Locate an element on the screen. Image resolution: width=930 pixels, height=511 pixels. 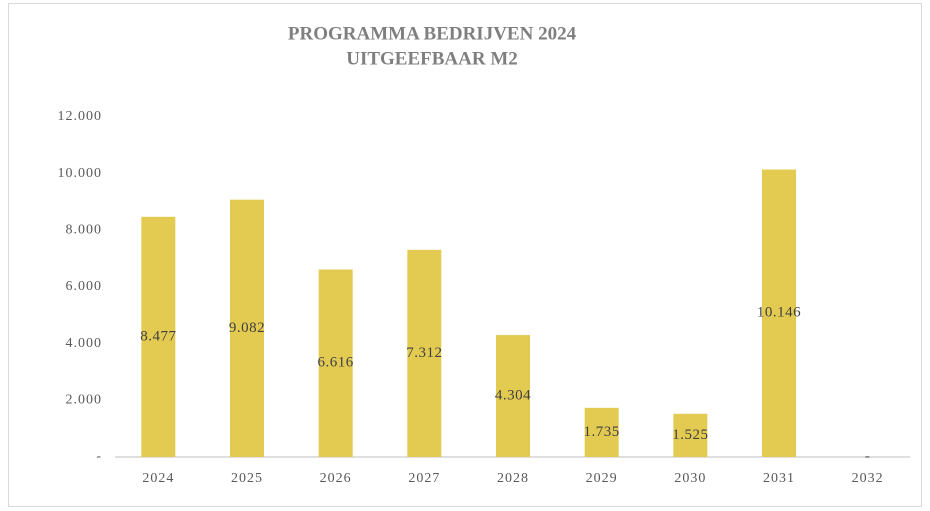
y-tick-label: - is located at coordinates (99, 456).